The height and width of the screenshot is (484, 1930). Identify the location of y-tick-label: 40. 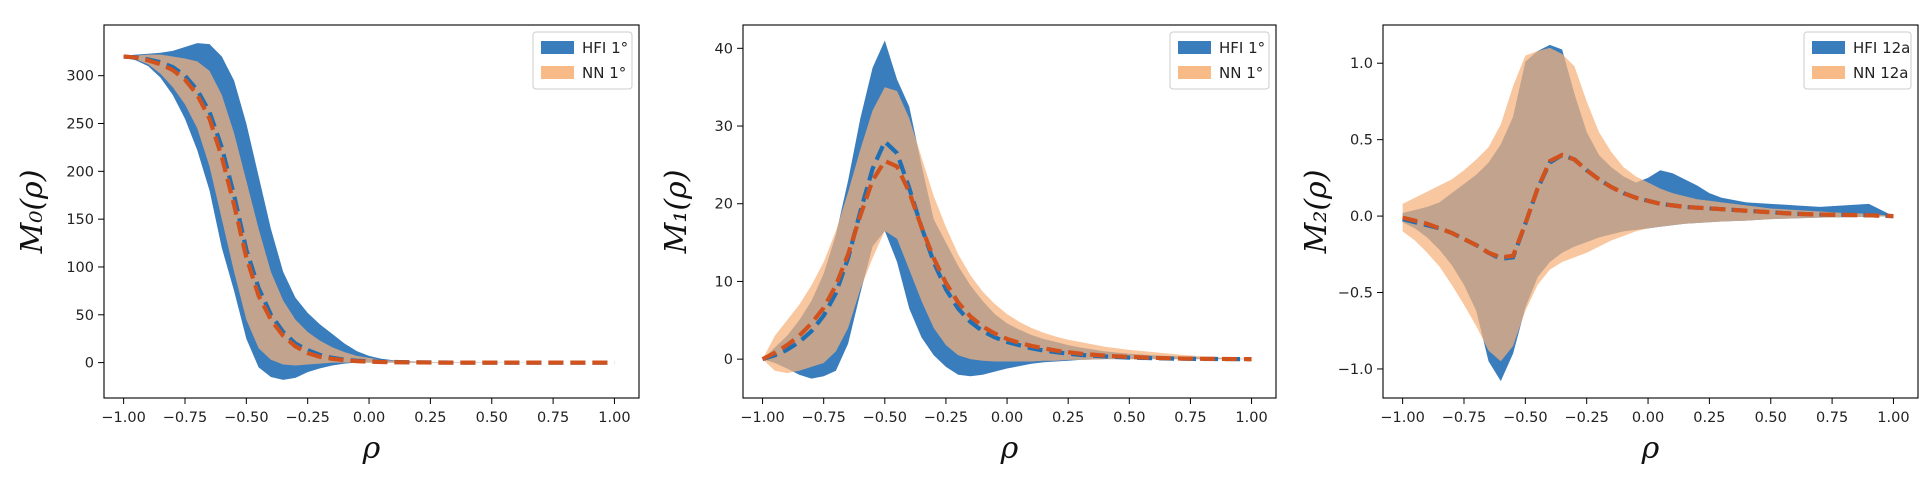
(724, 49).